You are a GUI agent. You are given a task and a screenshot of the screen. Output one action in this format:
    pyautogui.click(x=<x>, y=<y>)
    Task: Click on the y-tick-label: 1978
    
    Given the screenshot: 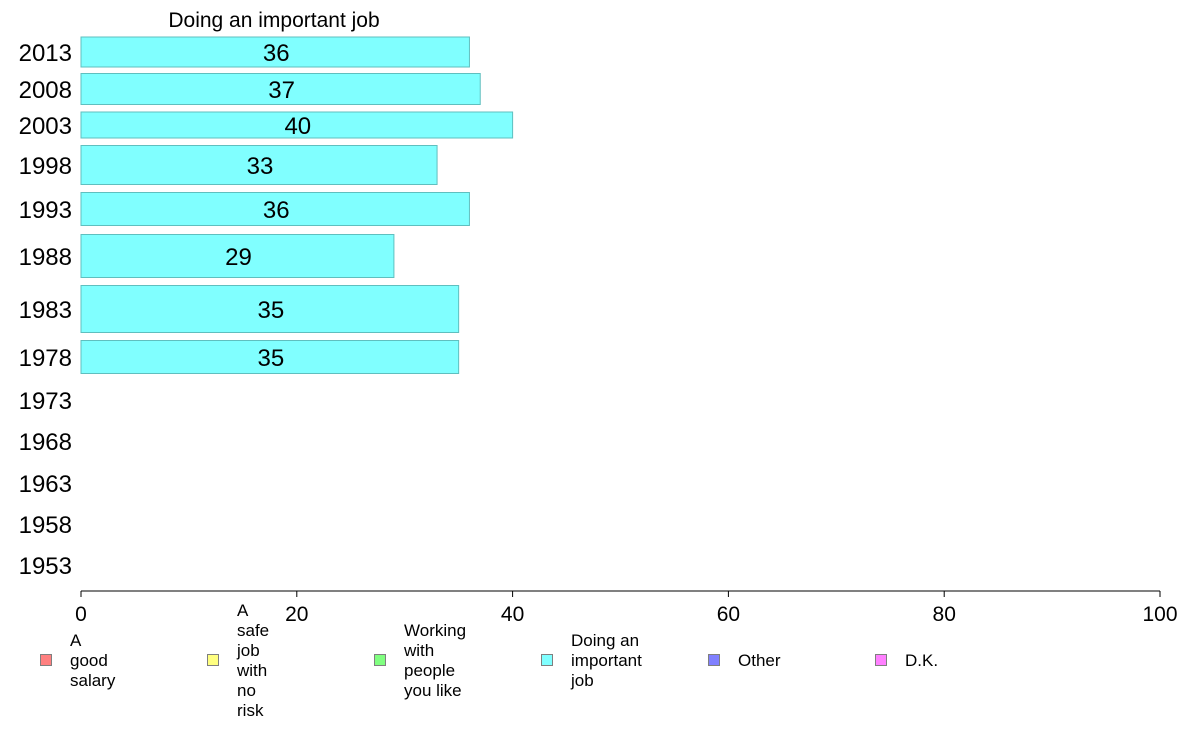 What is the action you would take?
    pyautogui.click(x=45, y=358)
    